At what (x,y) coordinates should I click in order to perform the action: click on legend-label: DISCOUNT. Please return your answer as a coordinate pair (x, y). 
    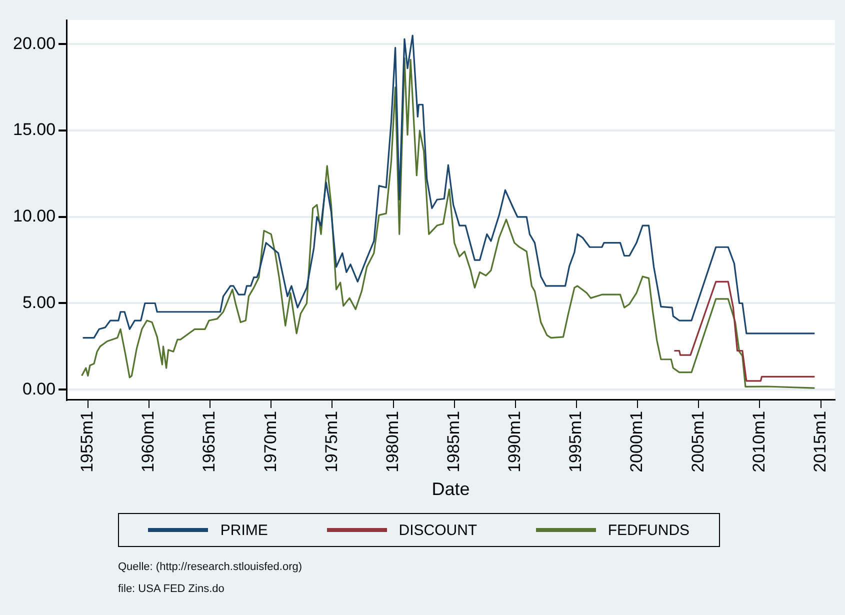
    Looking at the image, I should click on (438, 530).